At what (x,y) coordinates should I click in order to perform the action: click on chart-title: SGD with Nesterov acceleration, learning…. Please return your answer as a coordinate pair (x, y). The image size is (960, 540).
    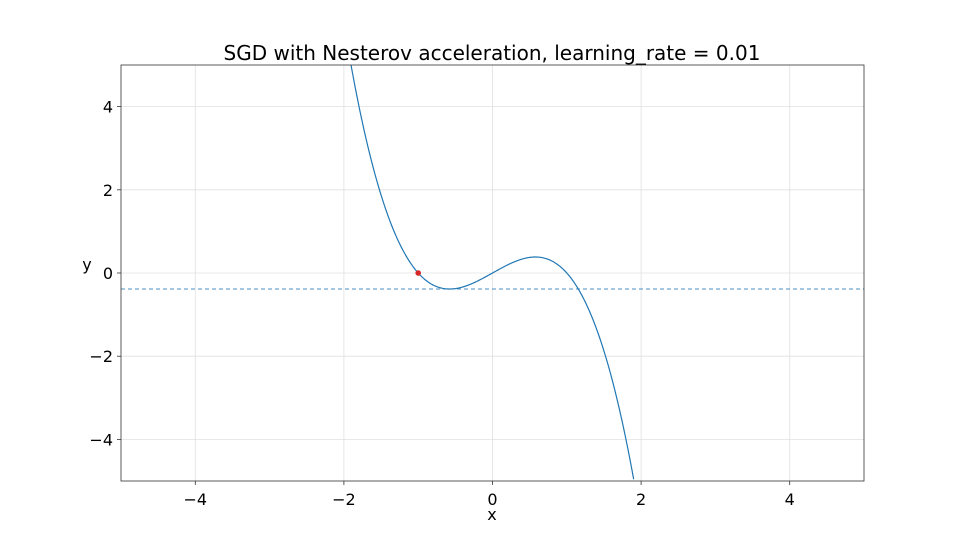
    Looking at the image, I should click on (492, 53).